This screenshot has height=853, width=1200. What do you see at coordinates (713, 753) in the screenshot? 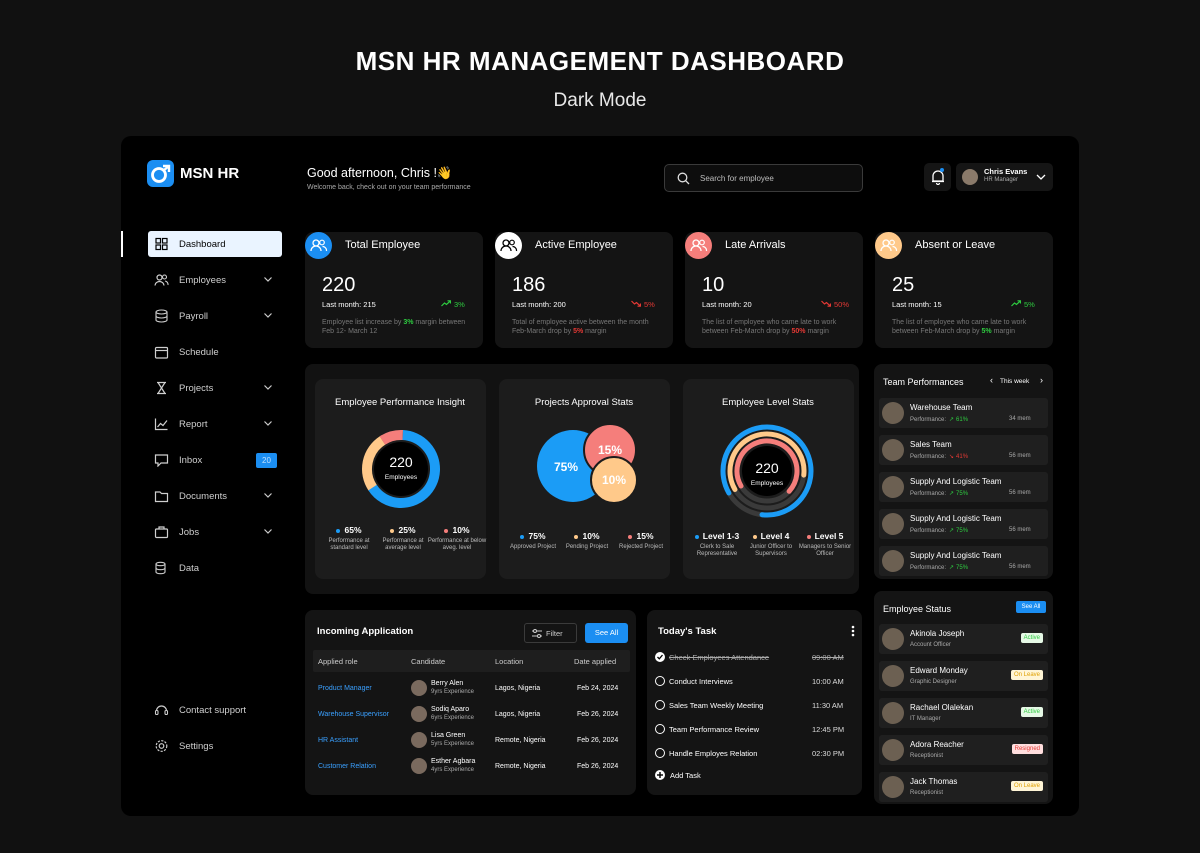
I see `task-text: Handle Employes Relation` at bounding box center [713, 753].